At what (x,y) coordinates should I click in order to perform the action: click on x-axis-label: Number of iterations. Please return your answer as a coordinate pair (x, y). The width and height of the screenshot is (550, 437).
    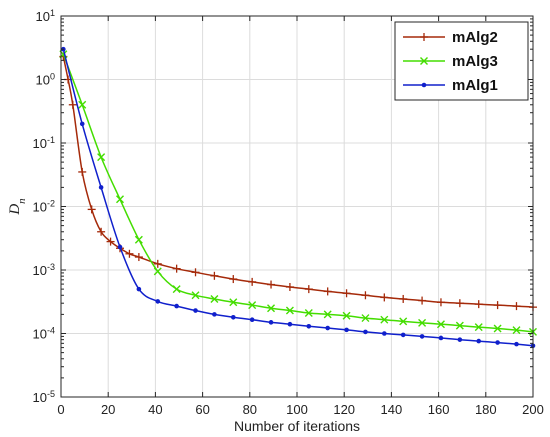
    Looking at the image, I should click on (297, 426).